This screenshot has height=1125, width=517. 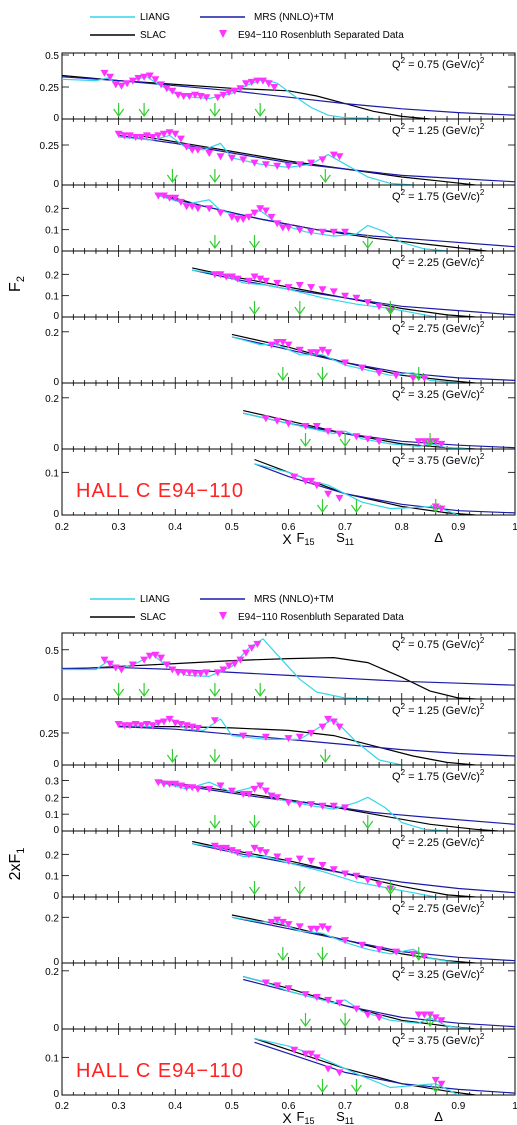 I want to click on legend-liang-label: LIANG, so click(x=155, y=17).